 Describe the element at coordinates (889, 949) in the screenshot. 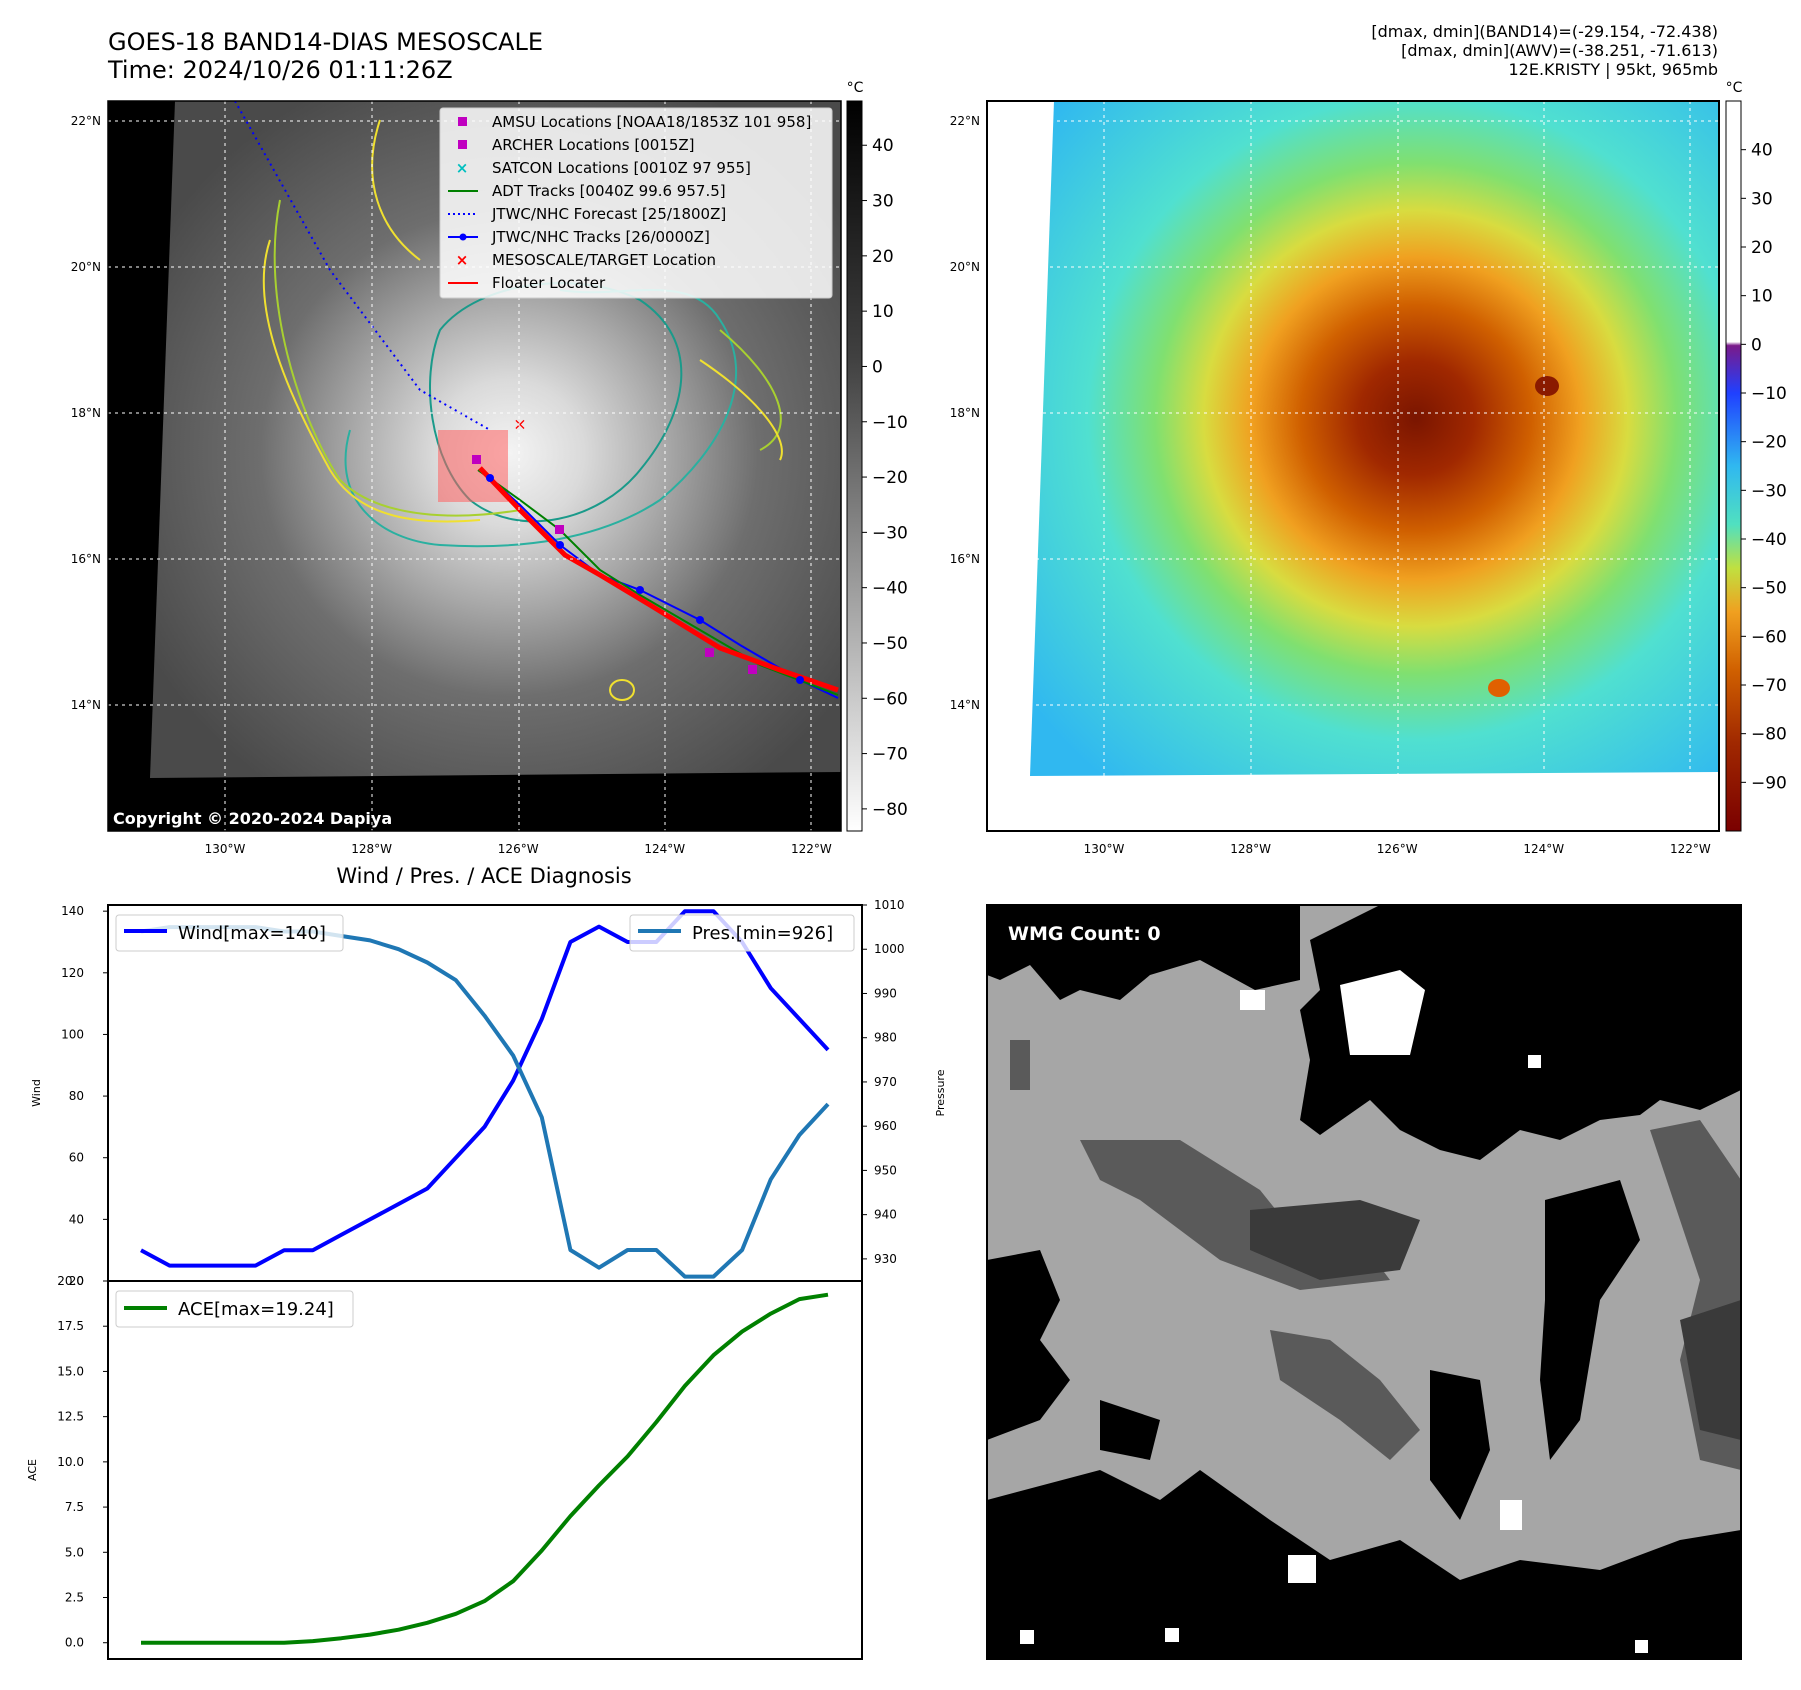

I see `pressure-tick-label: 1000` at that location.